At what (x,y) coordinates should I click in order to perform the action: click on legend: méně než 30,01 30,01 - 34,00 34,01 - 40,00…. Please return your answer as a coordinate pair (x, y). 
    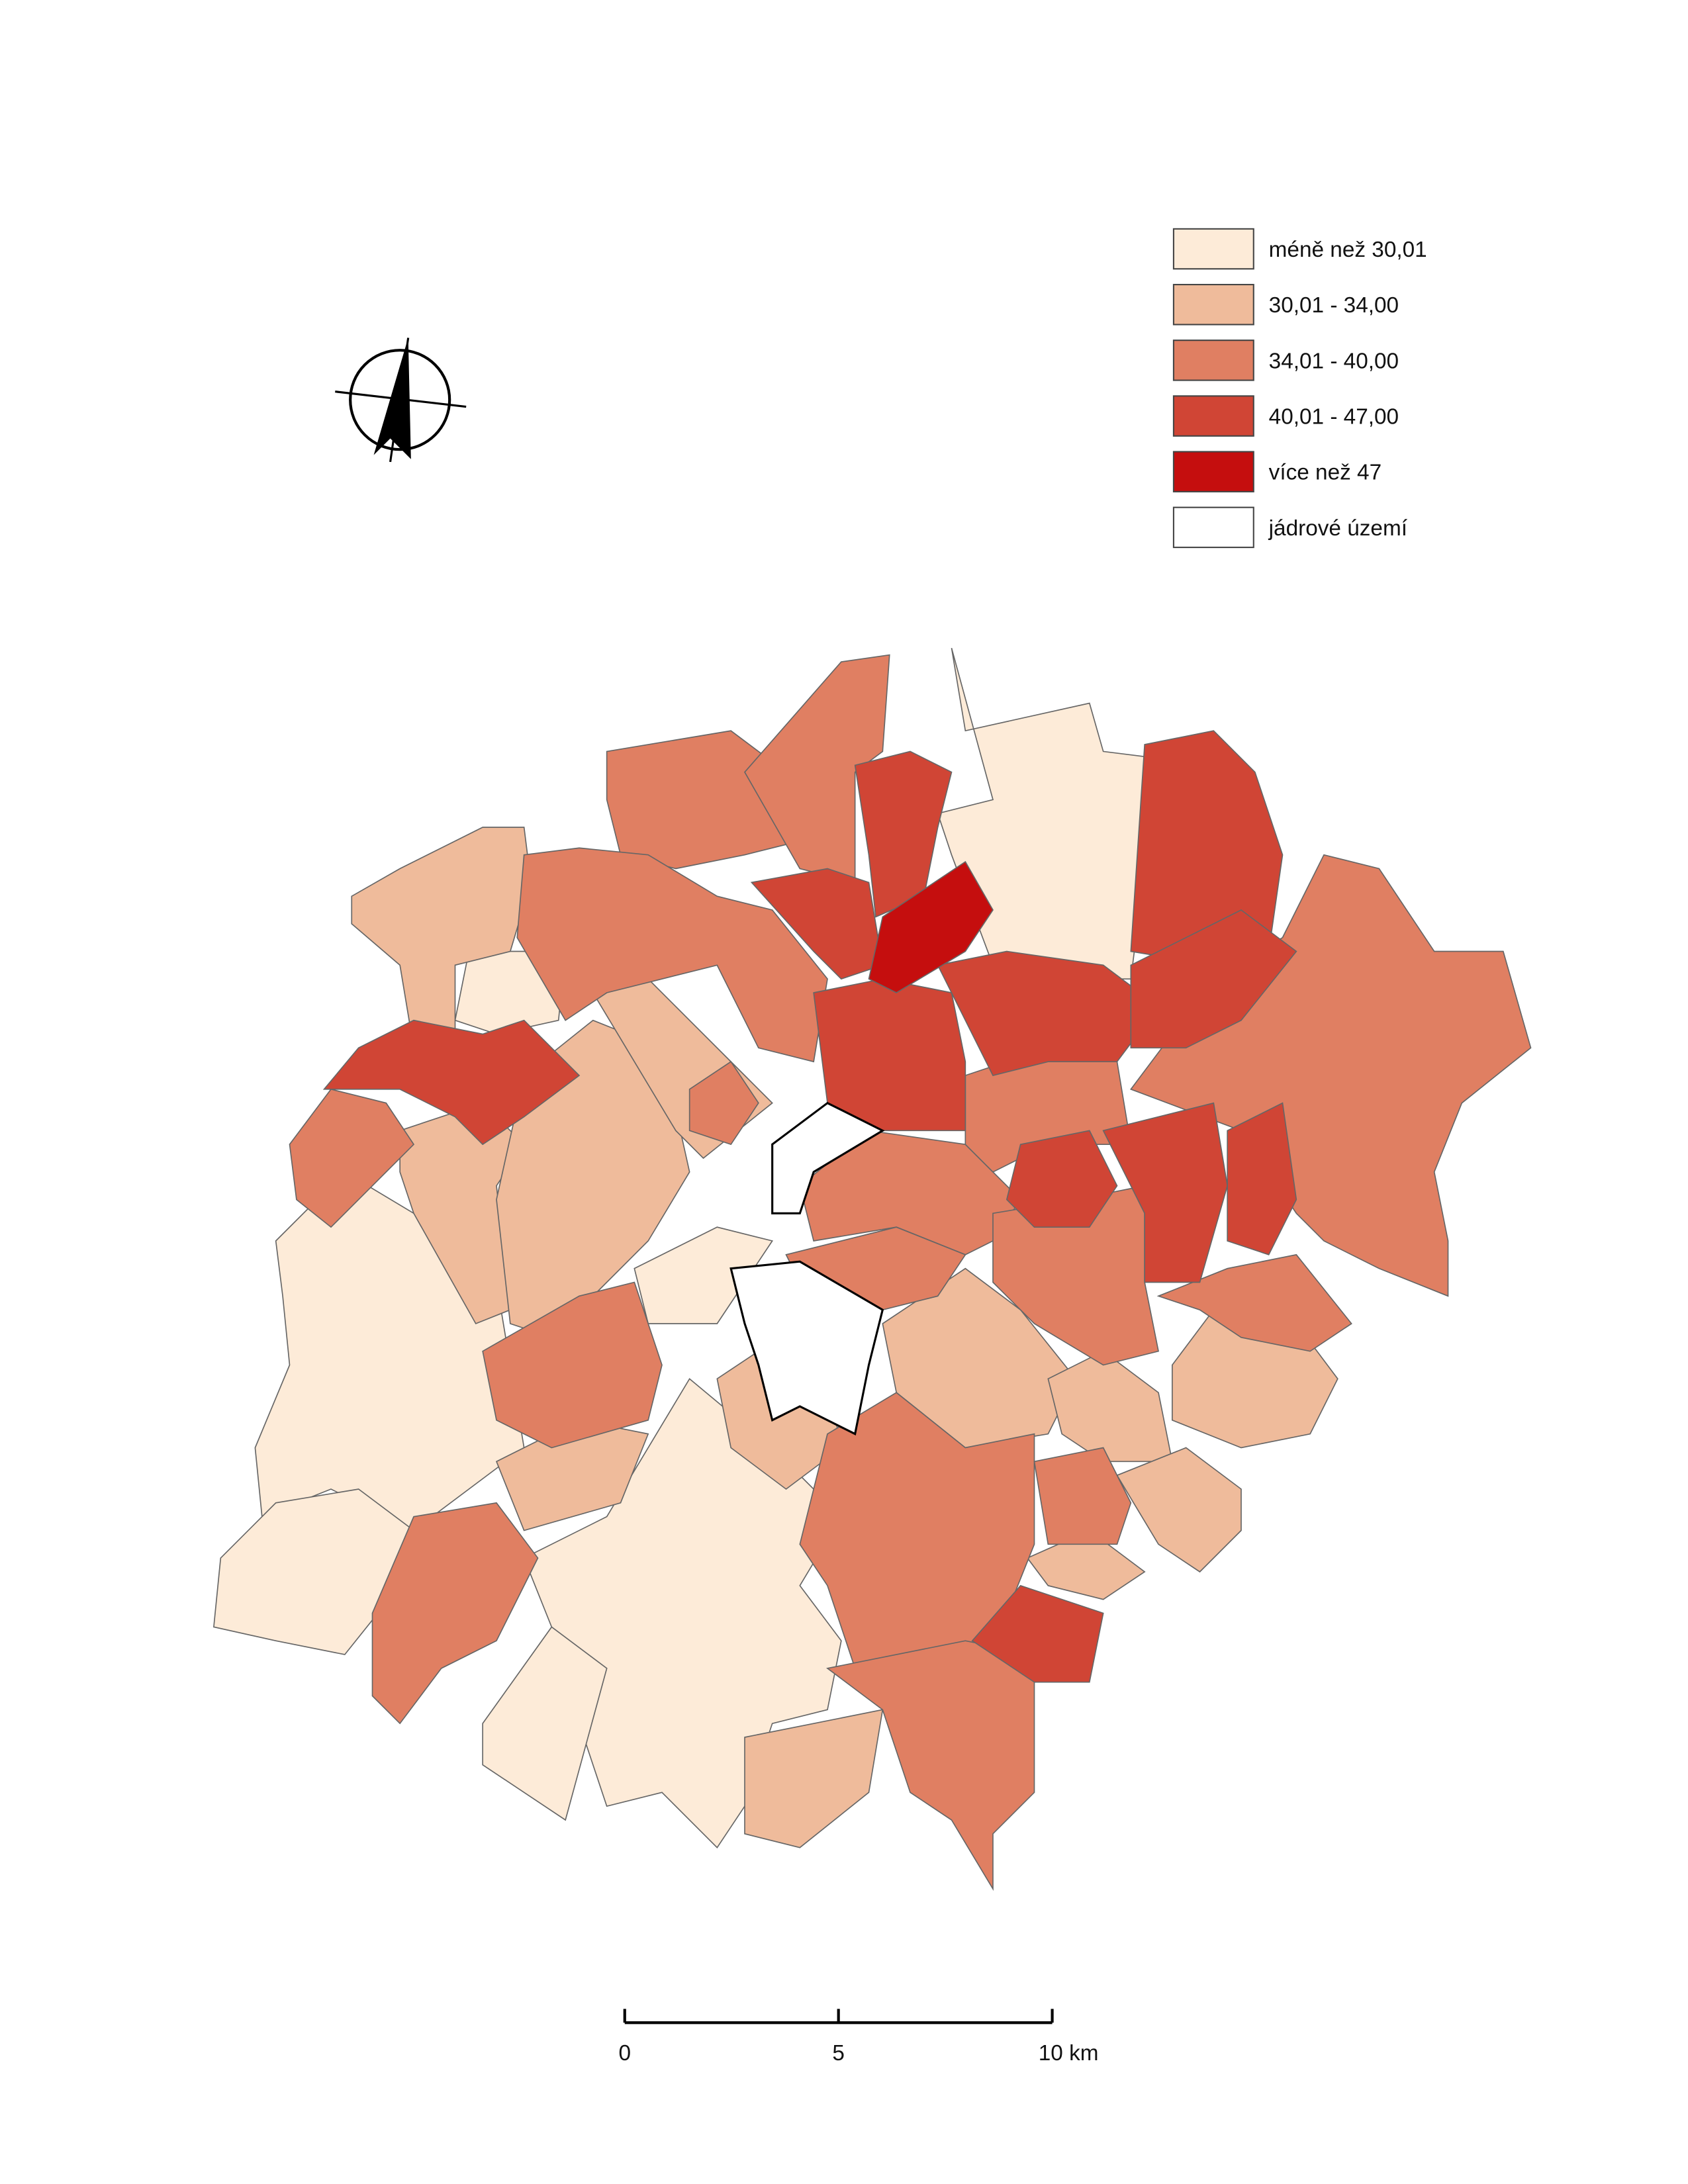
    Looking at the image, I should click on (1299, 388).